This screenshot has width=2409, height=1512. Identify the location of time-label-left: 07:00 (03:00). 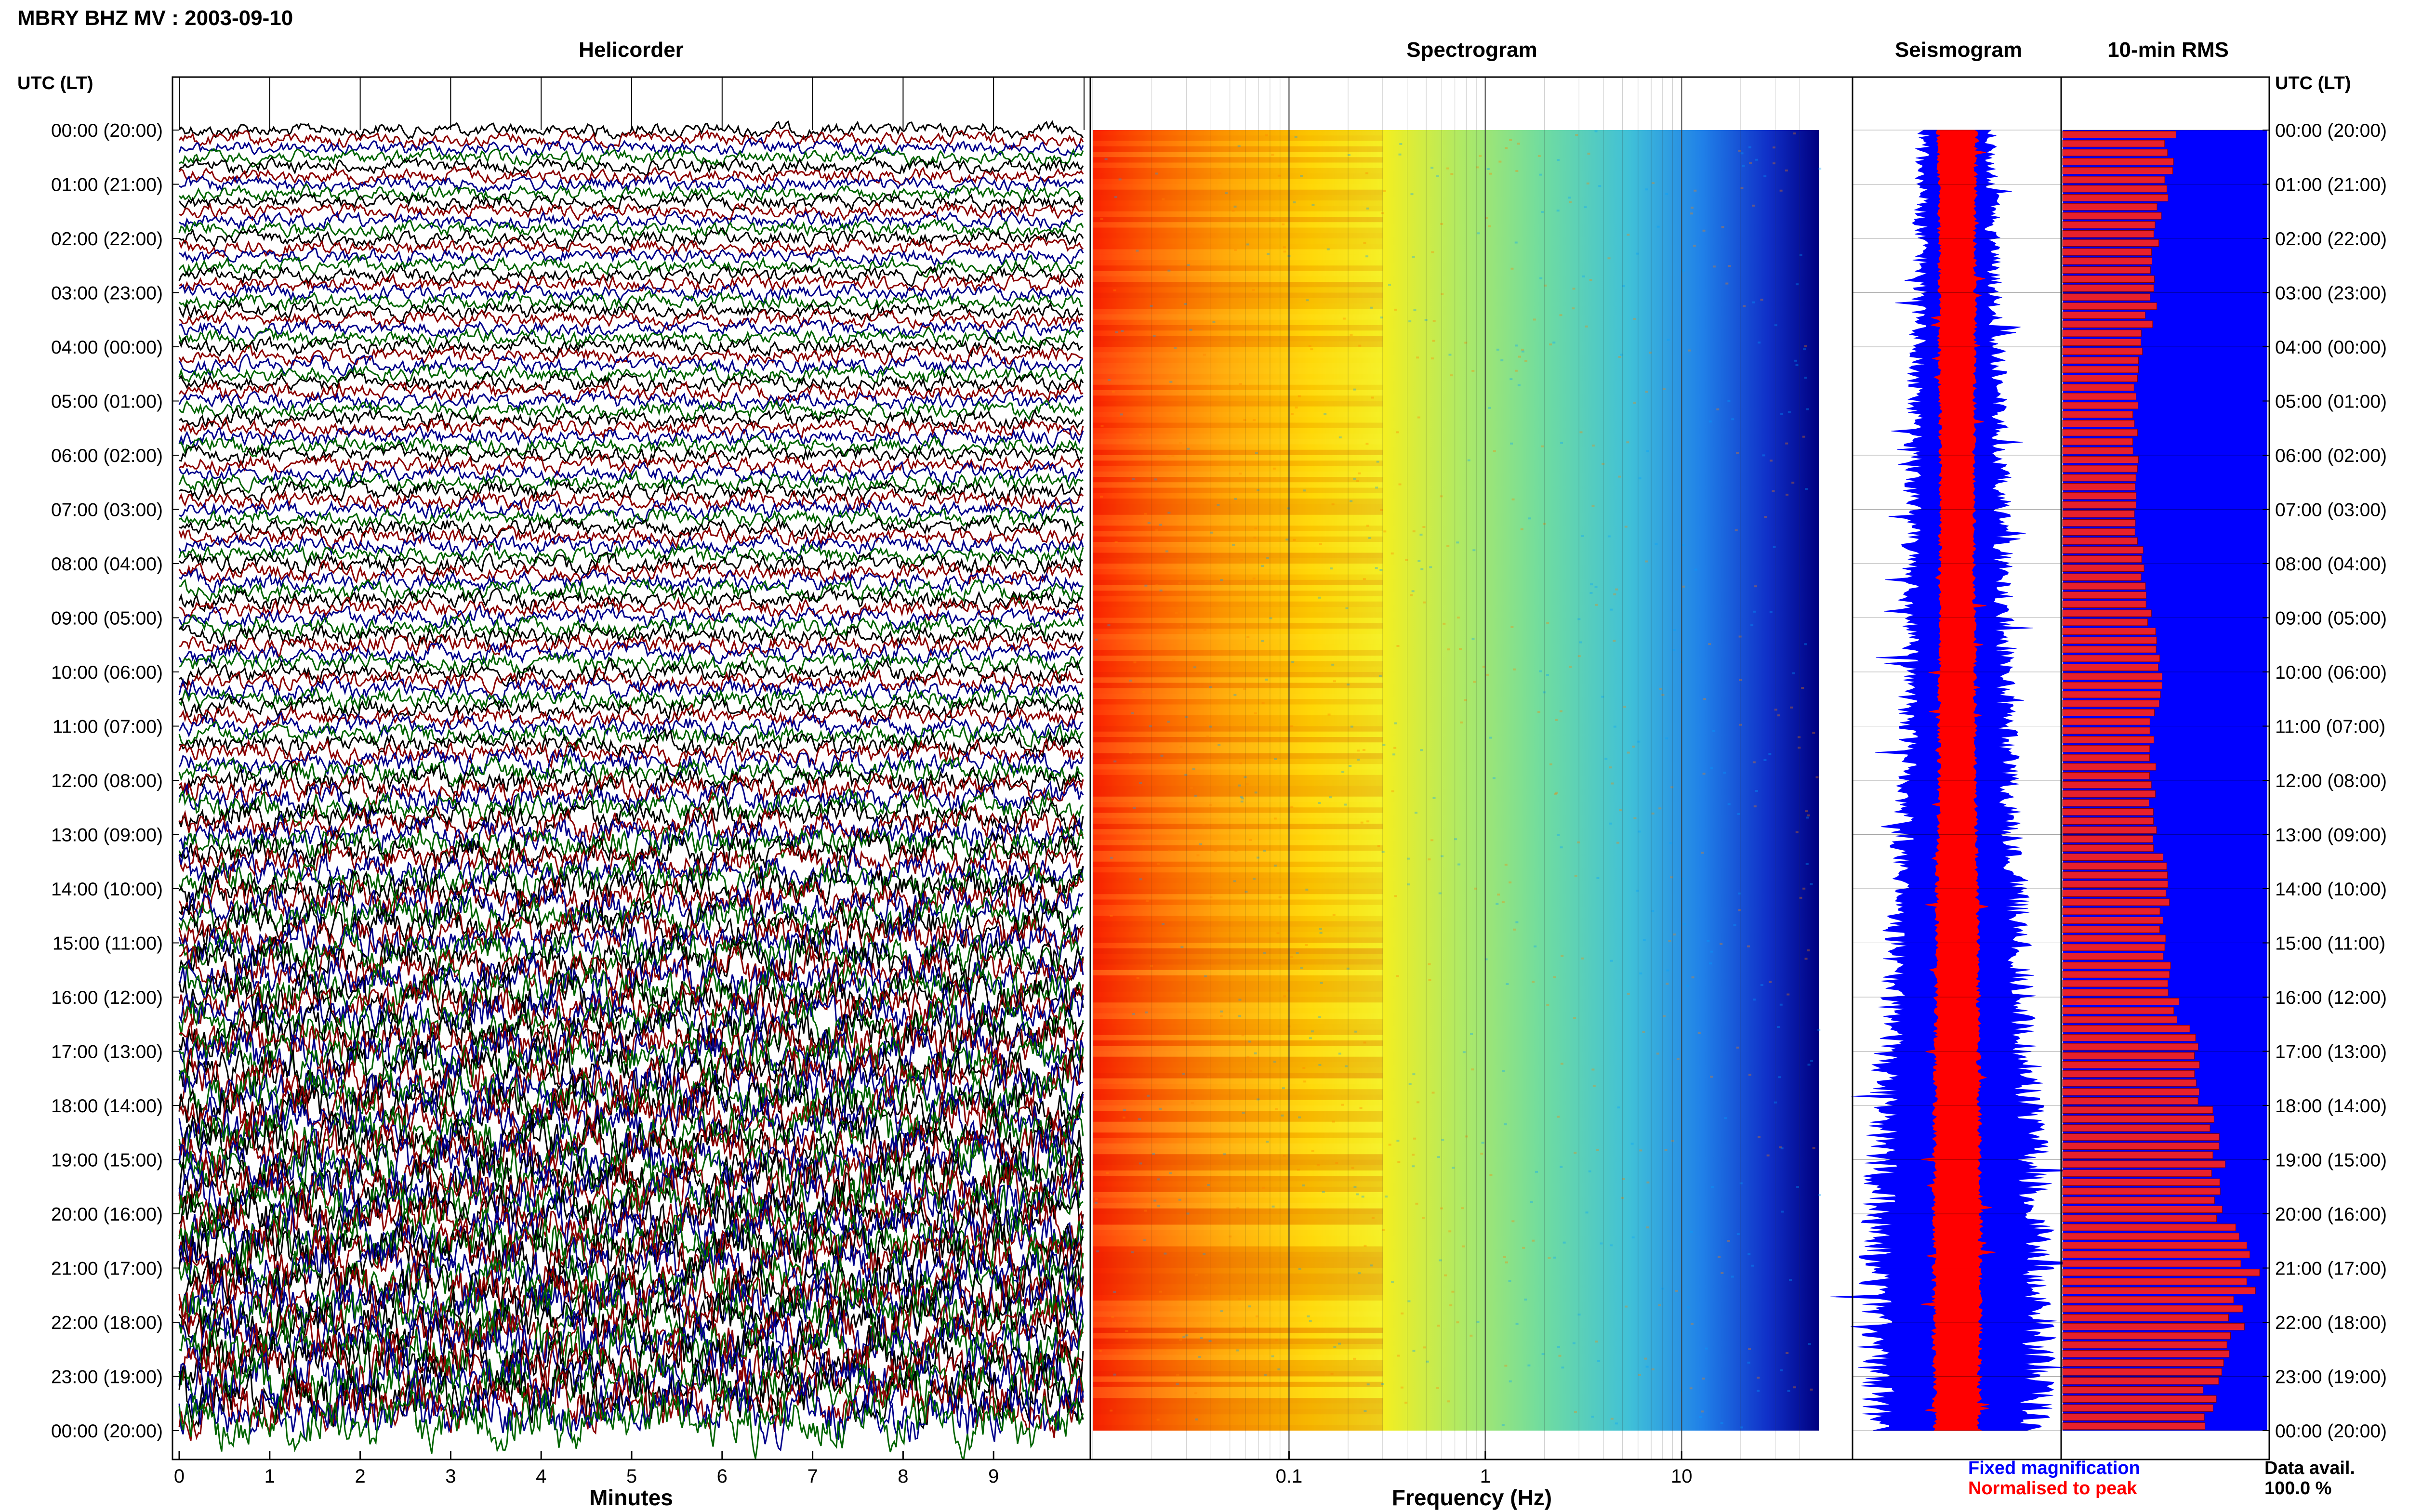
(107, 510).